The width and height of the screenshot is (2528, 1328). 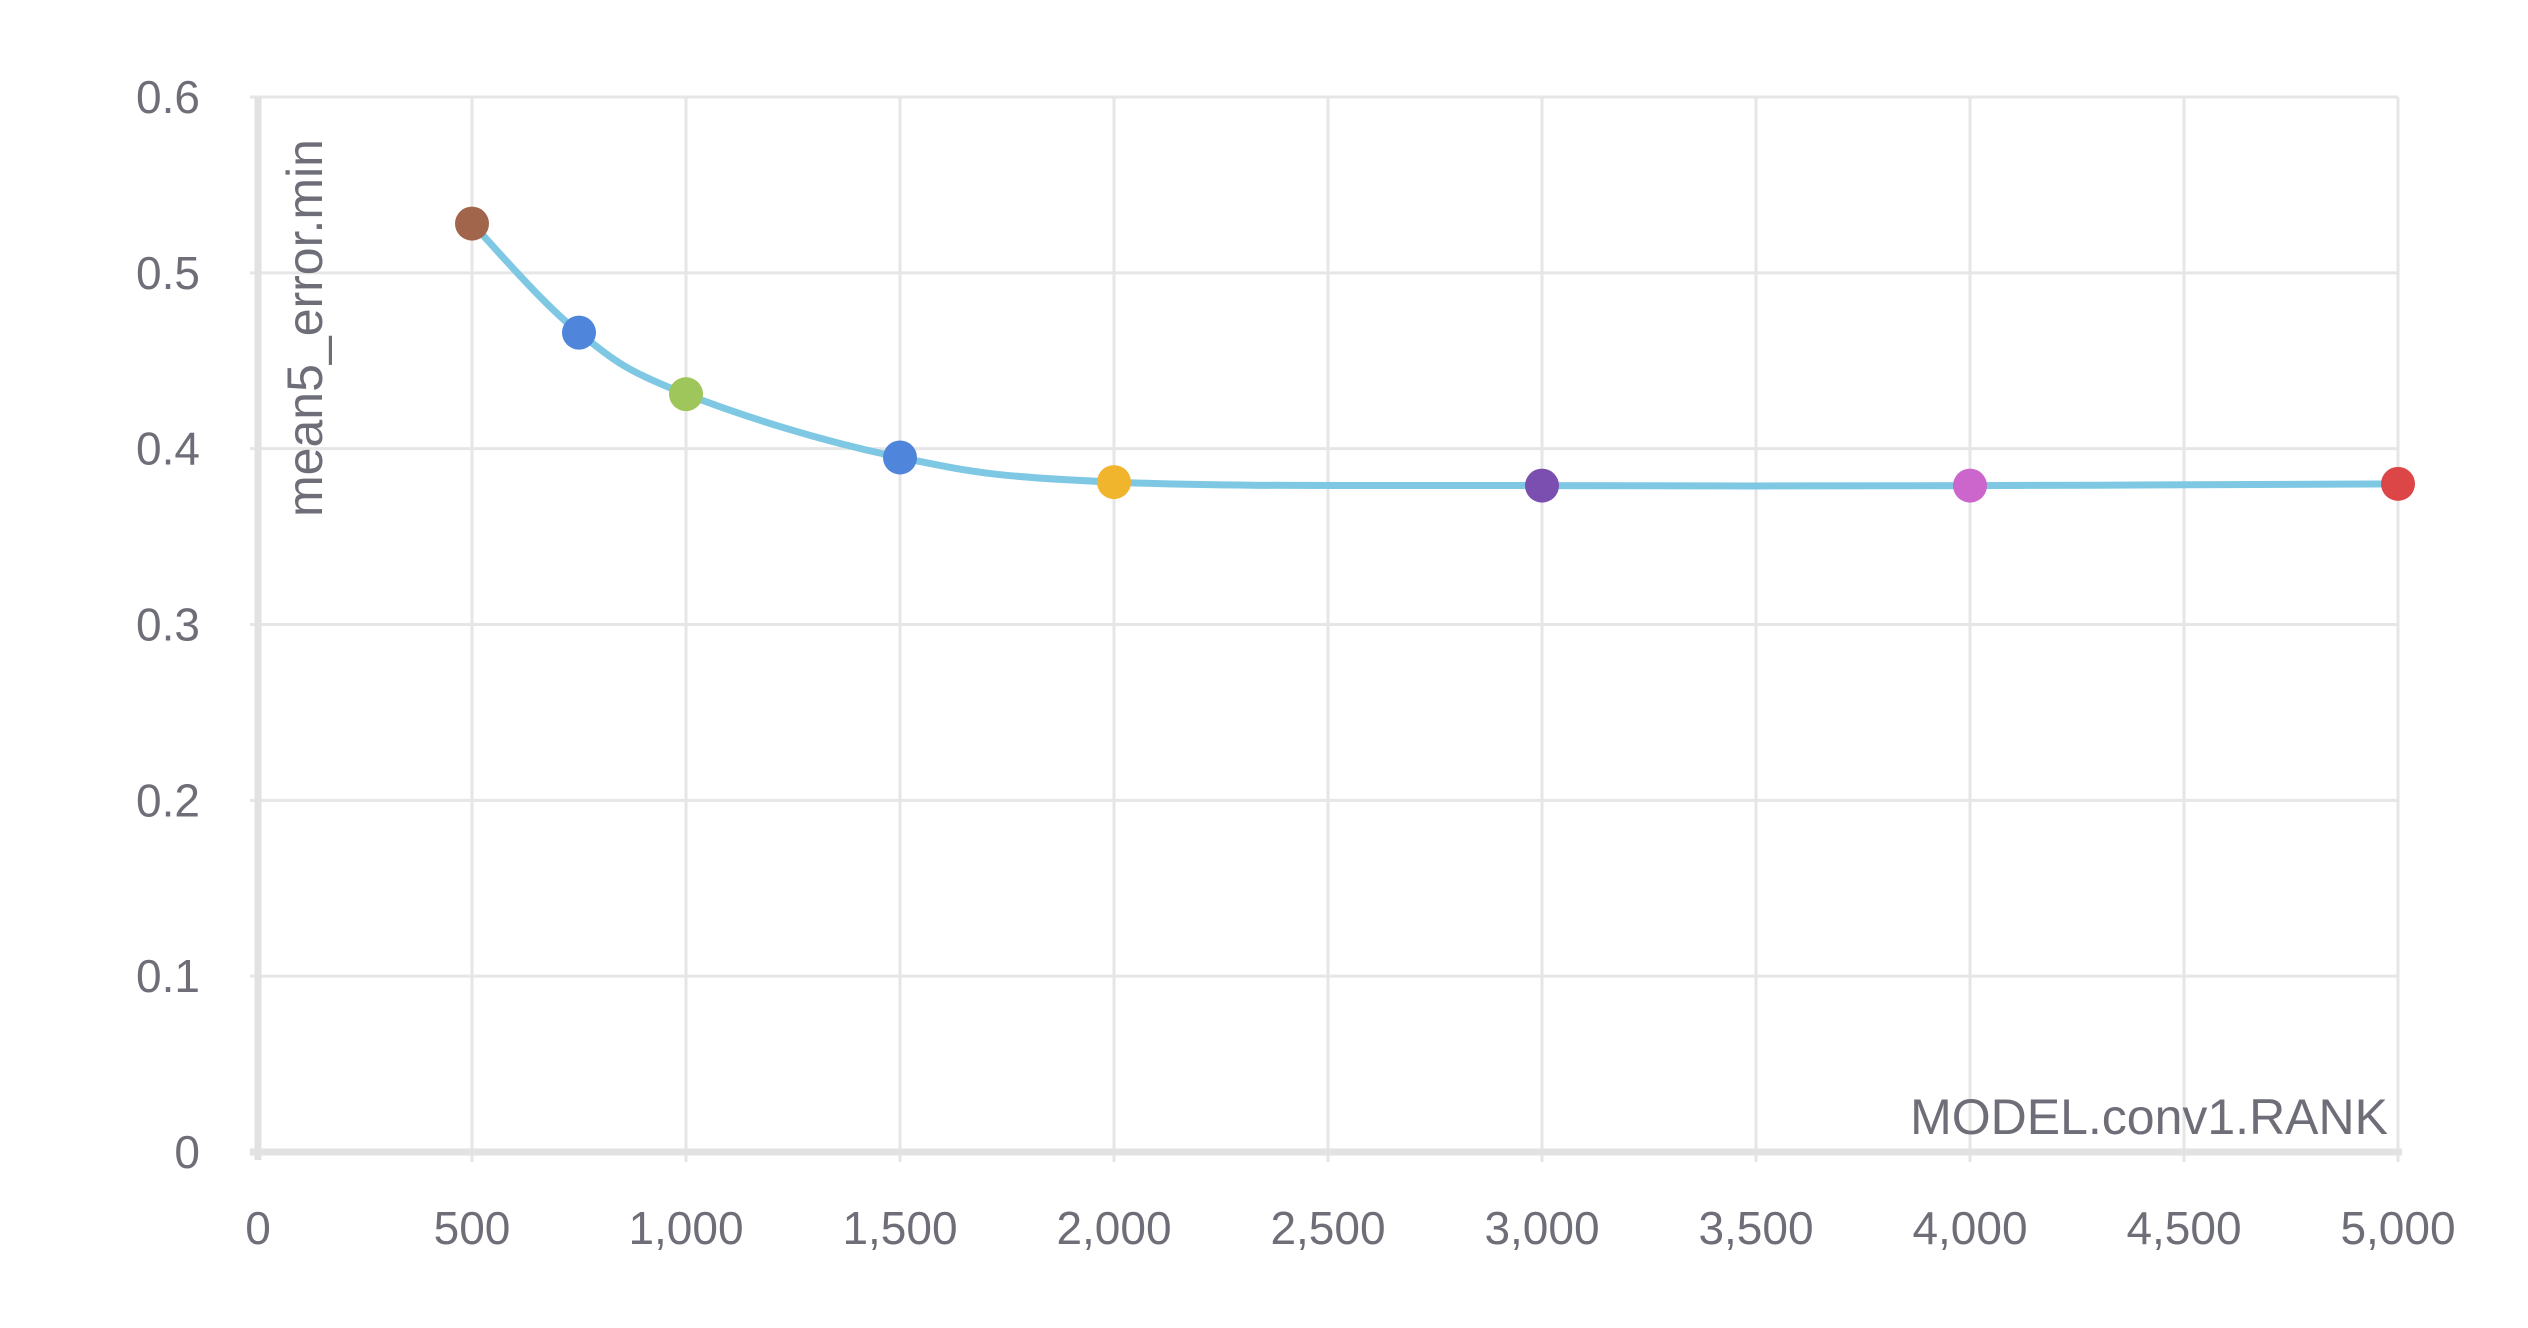 I want to click on x-axis-label: MODEL.conv1.RANK, so click(x=2149, y=1117).